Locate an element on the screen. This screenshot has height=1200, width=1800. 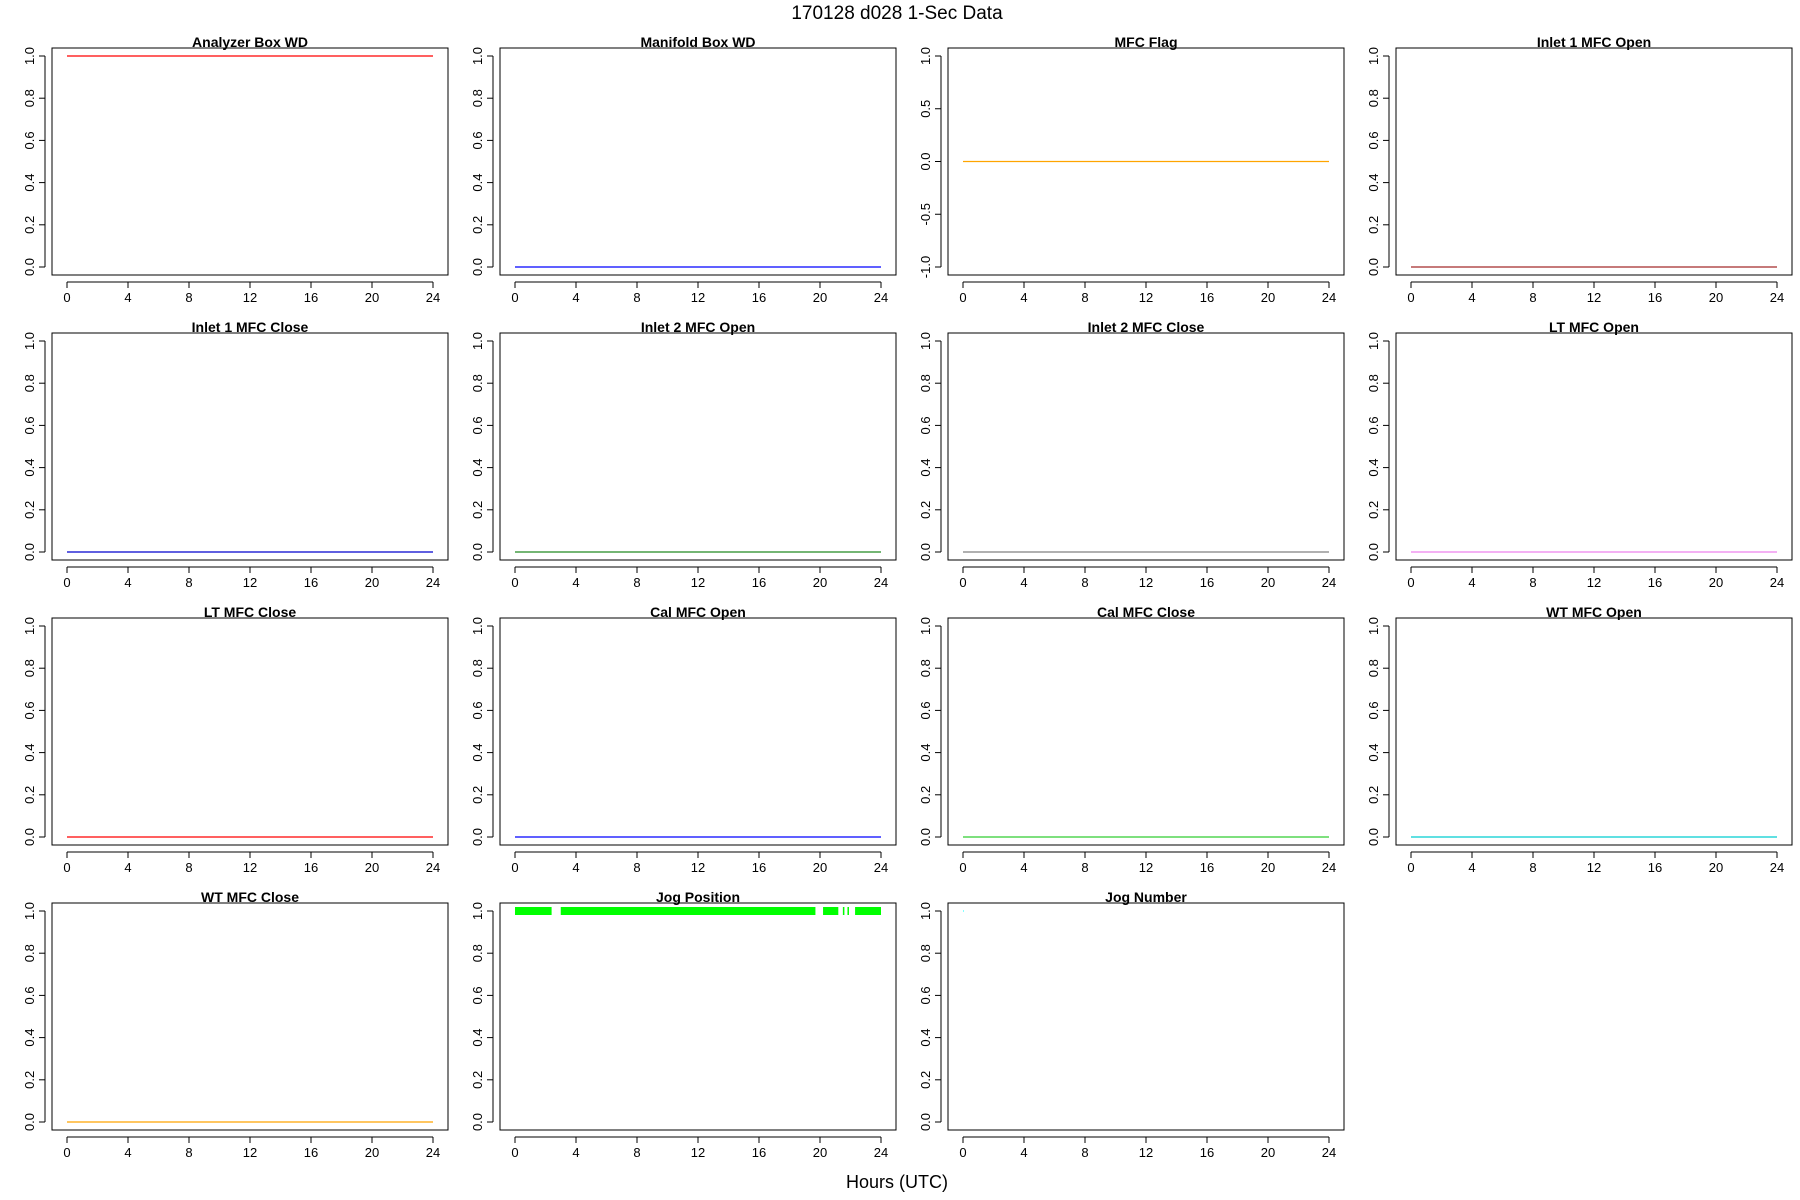
y-tick-label: 0.5 is located at coordinates (925, 109).